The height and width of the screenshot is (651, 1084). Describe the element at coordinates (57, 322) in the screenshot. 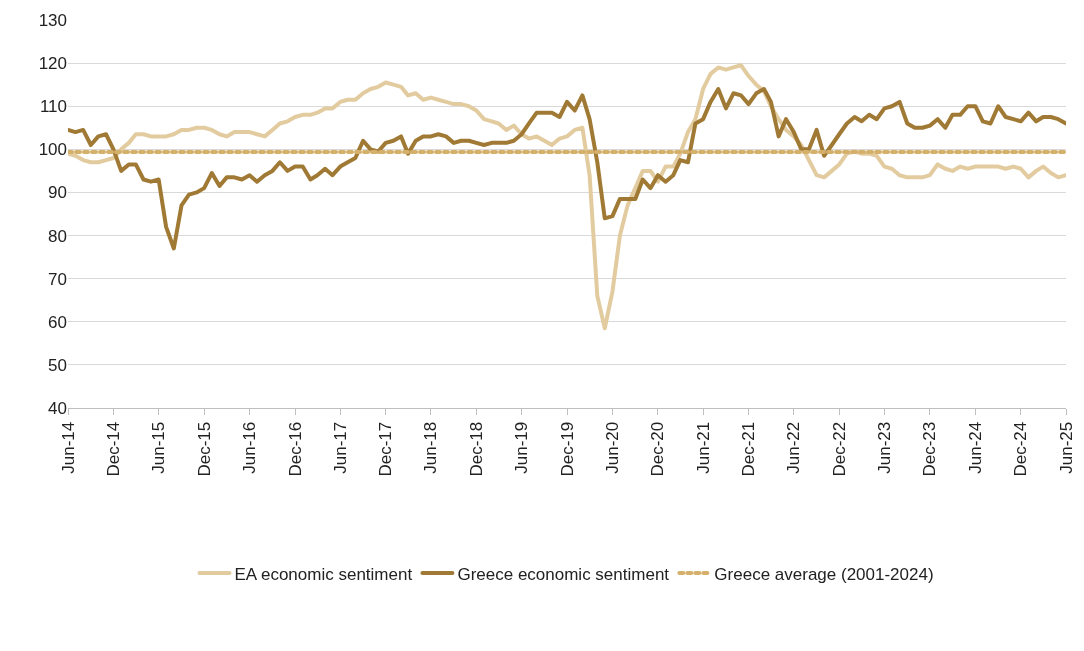

I see `y-tick-label: 60` at that location.